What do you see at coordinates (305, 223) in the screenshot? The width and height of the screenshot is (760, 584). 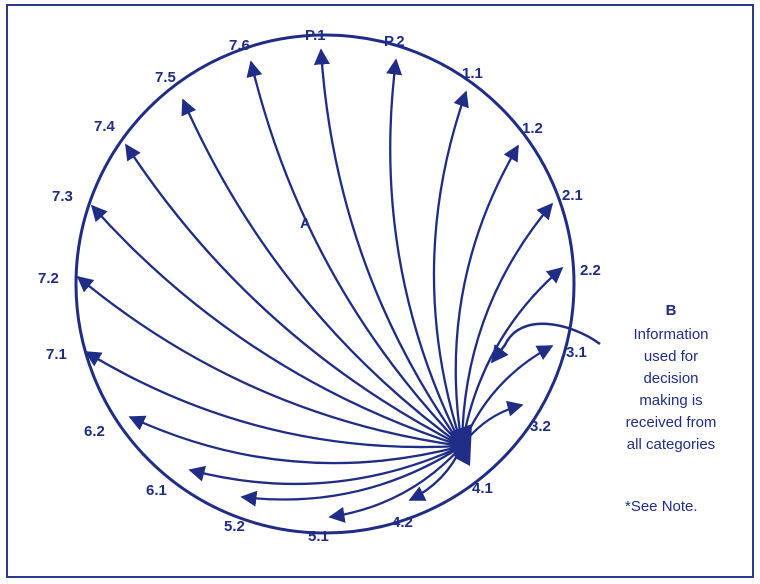 I see `center-label-a: A` at bounding box center [305, 223].